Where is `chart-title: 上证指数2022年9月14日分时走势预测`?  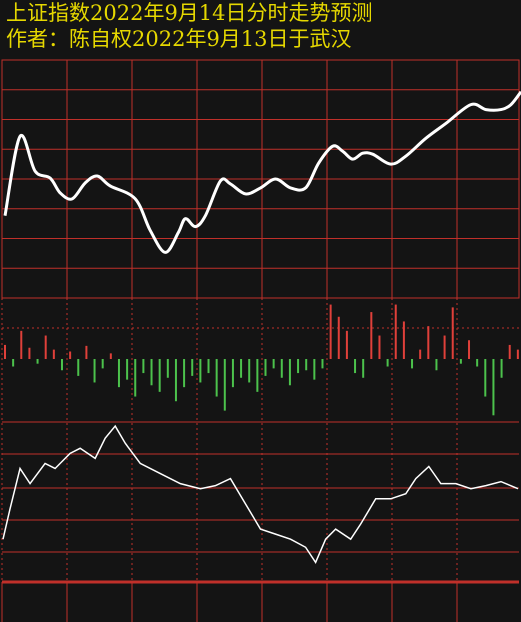
chart-title: 上证指数2022年9月14日分时走势预测 is located at coordinates (189, 13).